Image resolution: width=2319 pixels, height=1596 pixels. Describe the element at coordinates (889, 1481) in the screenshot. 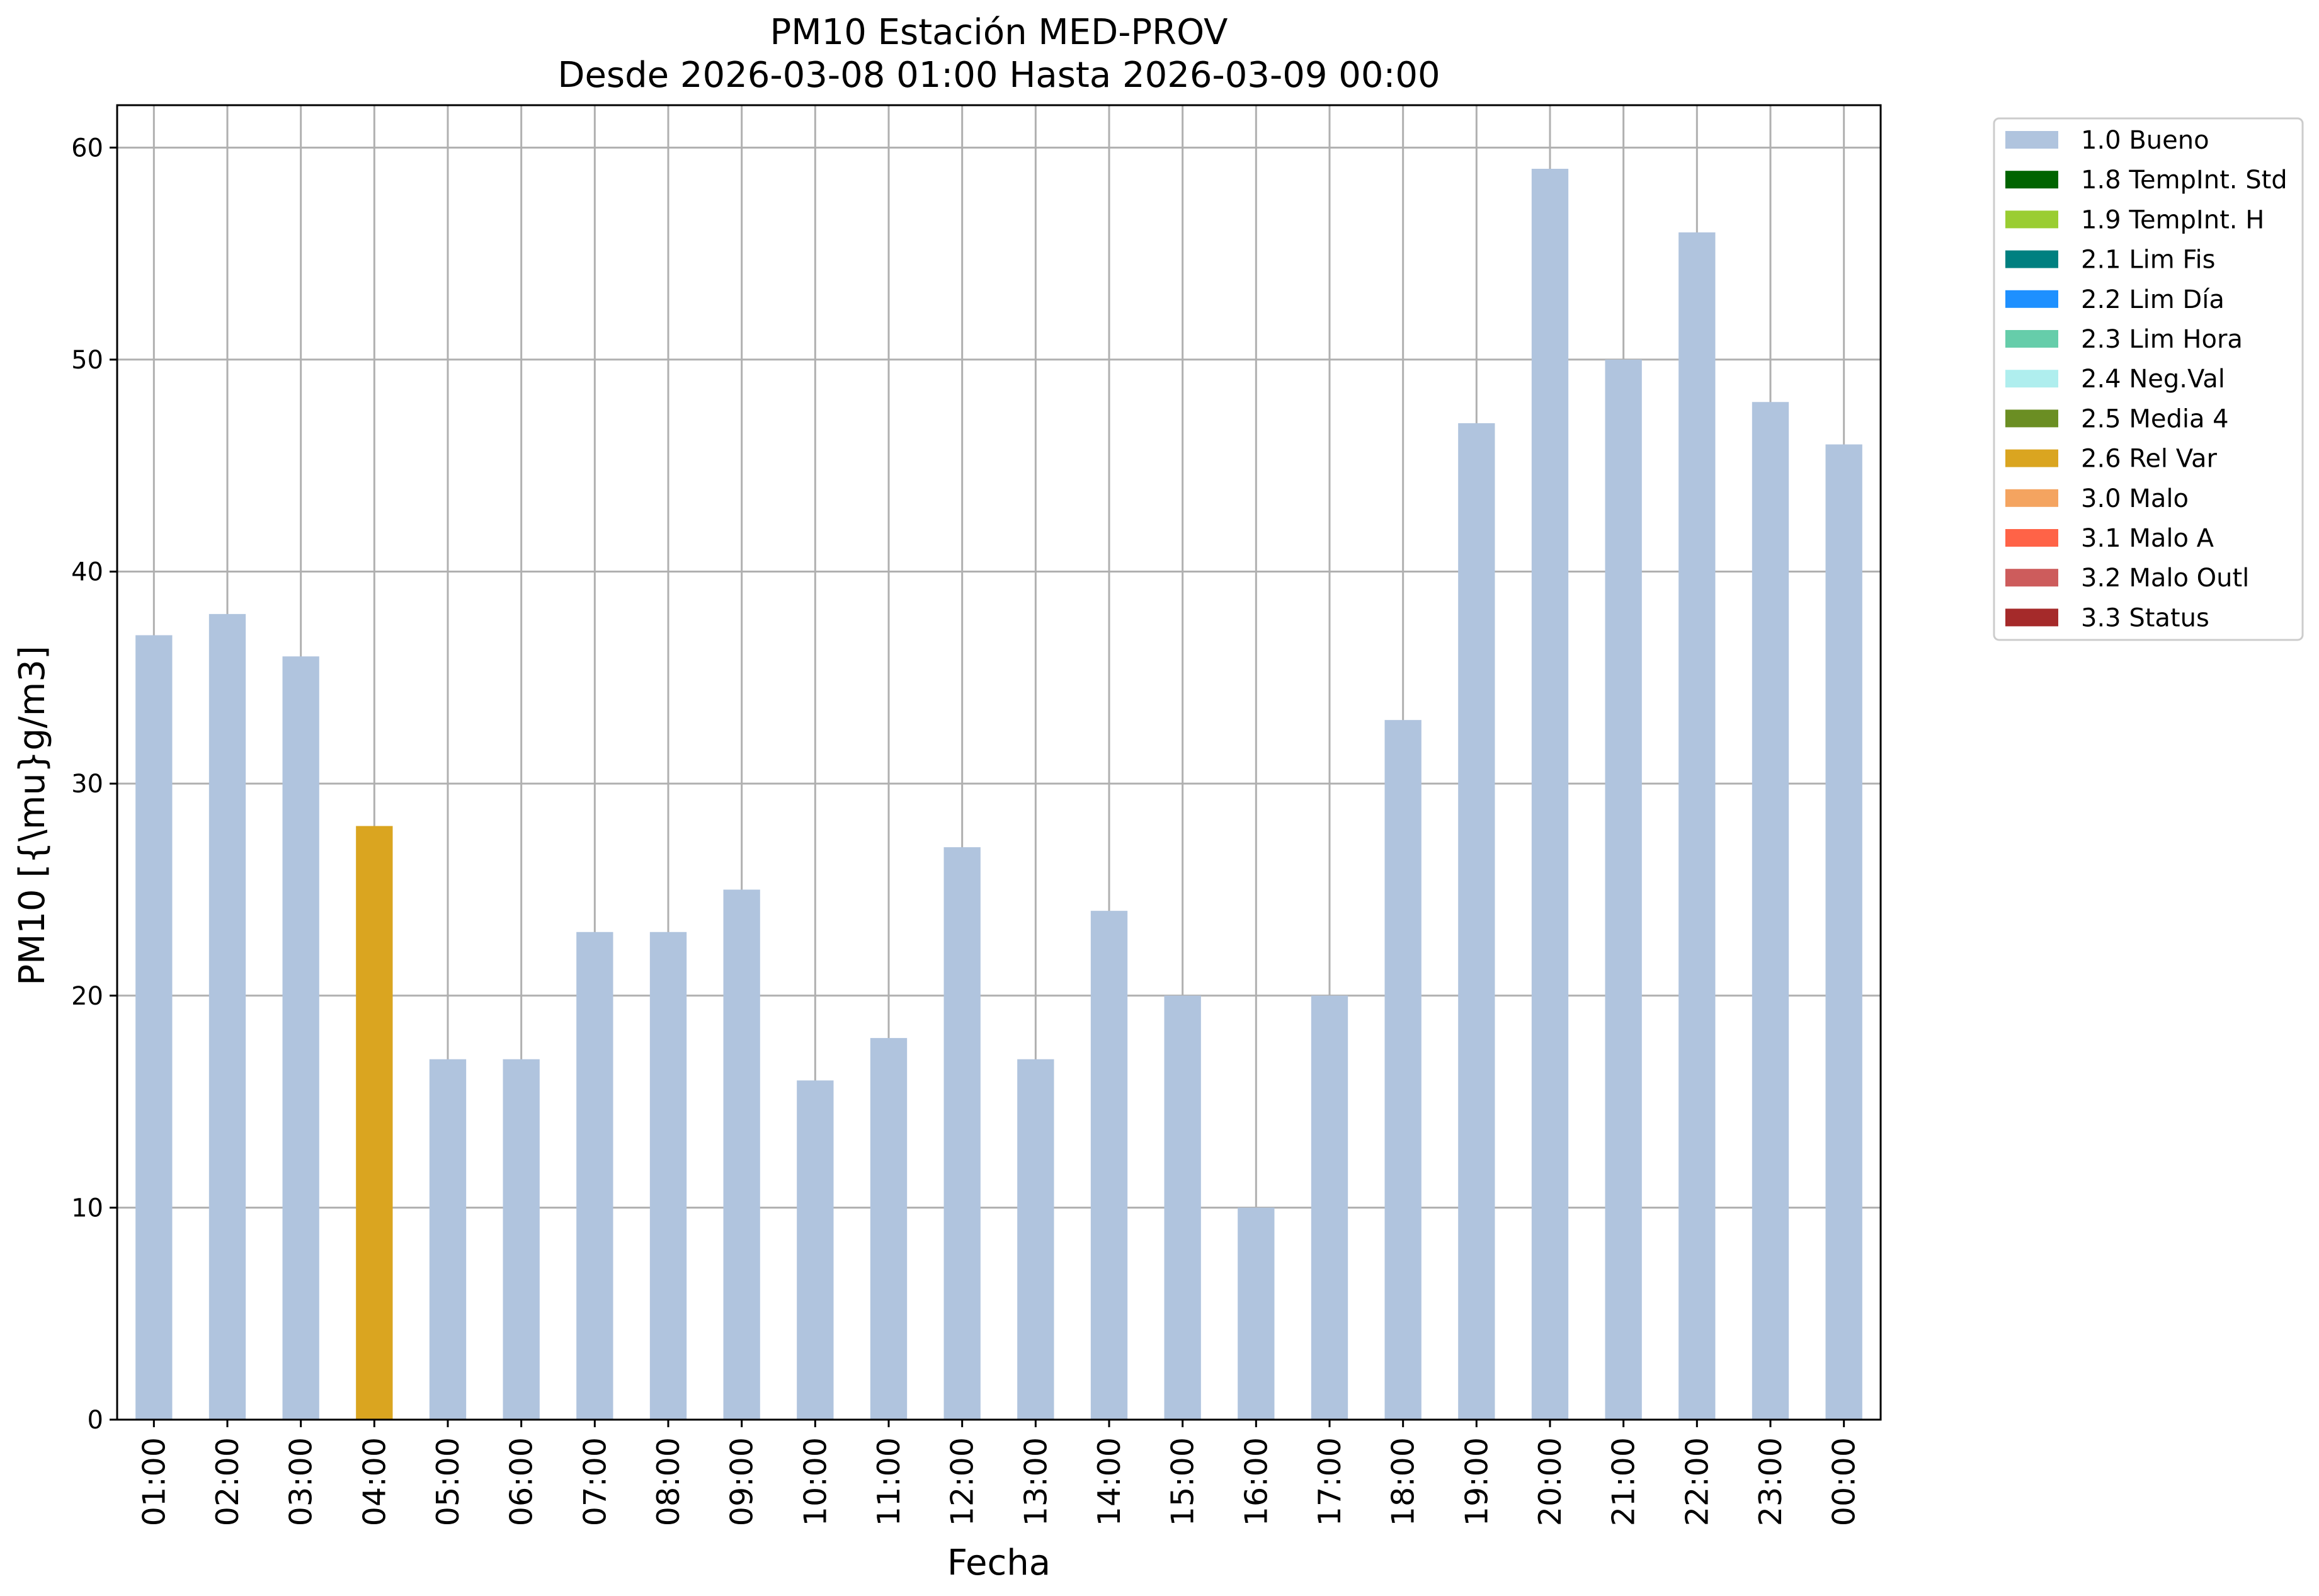

I see `x-tick-label: 11:00` at that location.